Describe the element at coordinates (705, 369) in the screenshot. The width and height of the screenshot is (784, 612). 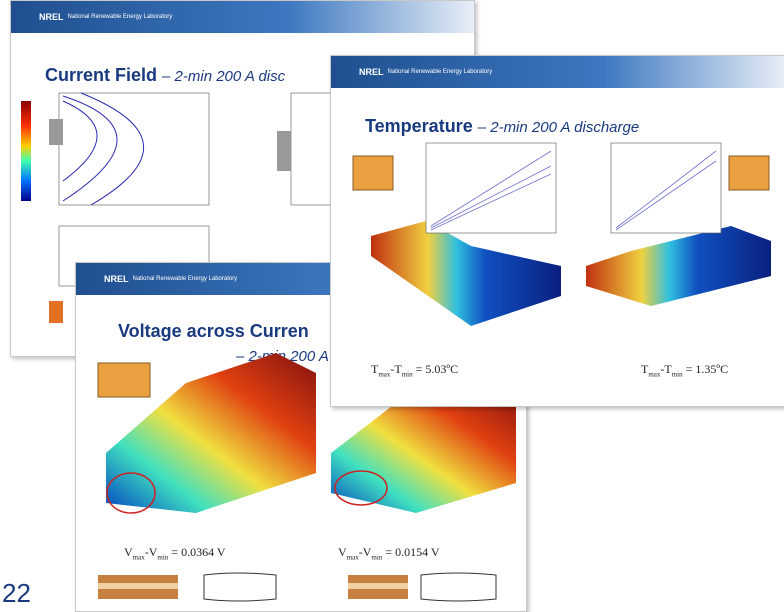
I see `value: = 1.35ºC` at that location.